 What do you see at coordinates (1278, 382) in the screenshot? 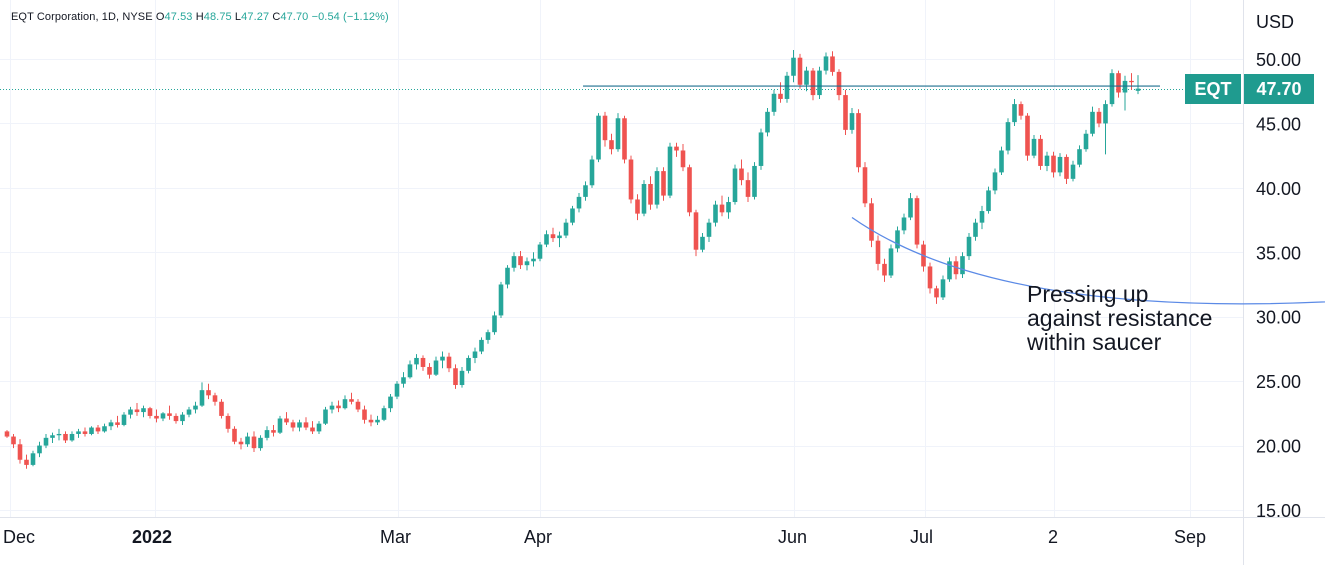
I see `y-tick-label: 25.00` at bounding box center [1278, 382].